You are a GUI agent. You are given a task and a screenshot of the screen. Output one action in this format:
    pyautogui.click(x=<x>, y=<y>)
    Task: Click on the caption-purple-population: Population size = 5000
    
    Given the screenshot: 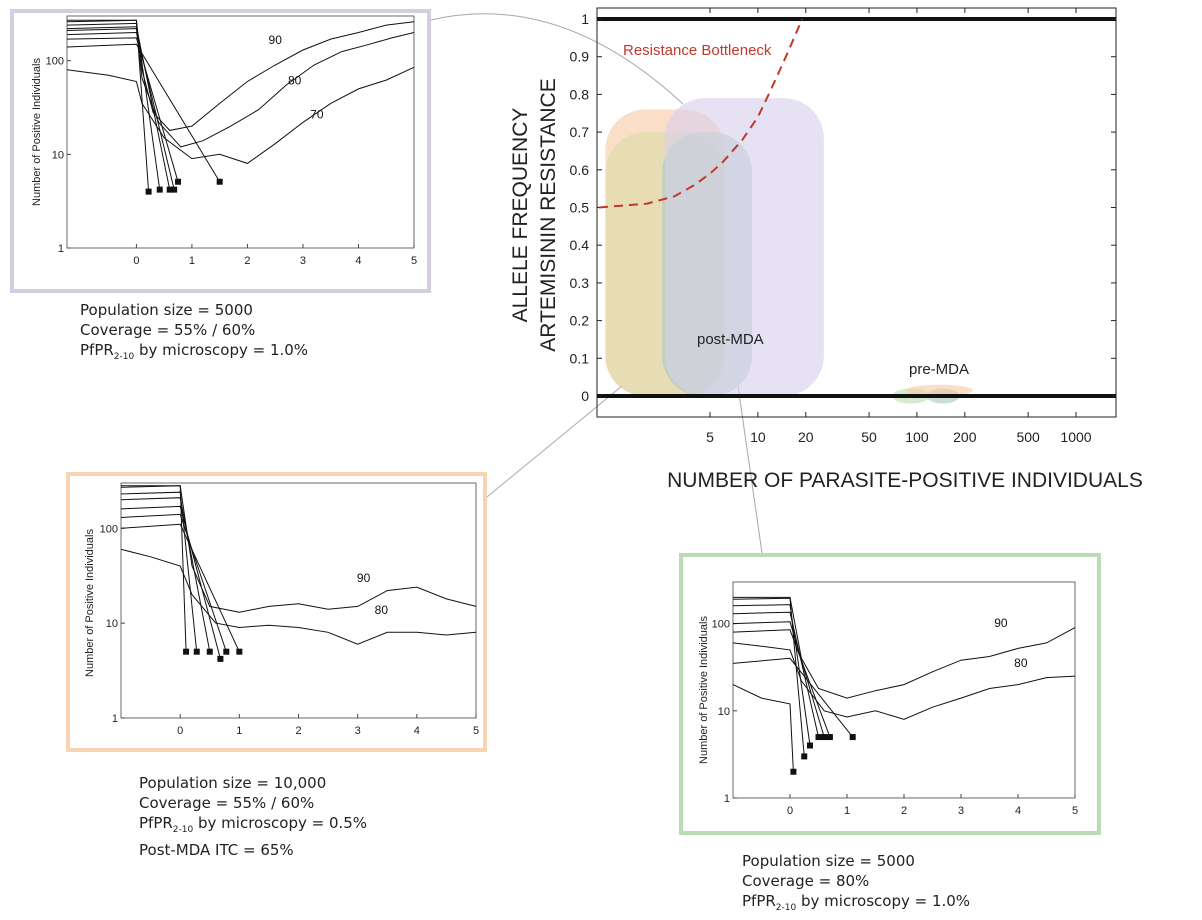 What is the action you would take?
    pyautogui.click(x=166, y=310)
    